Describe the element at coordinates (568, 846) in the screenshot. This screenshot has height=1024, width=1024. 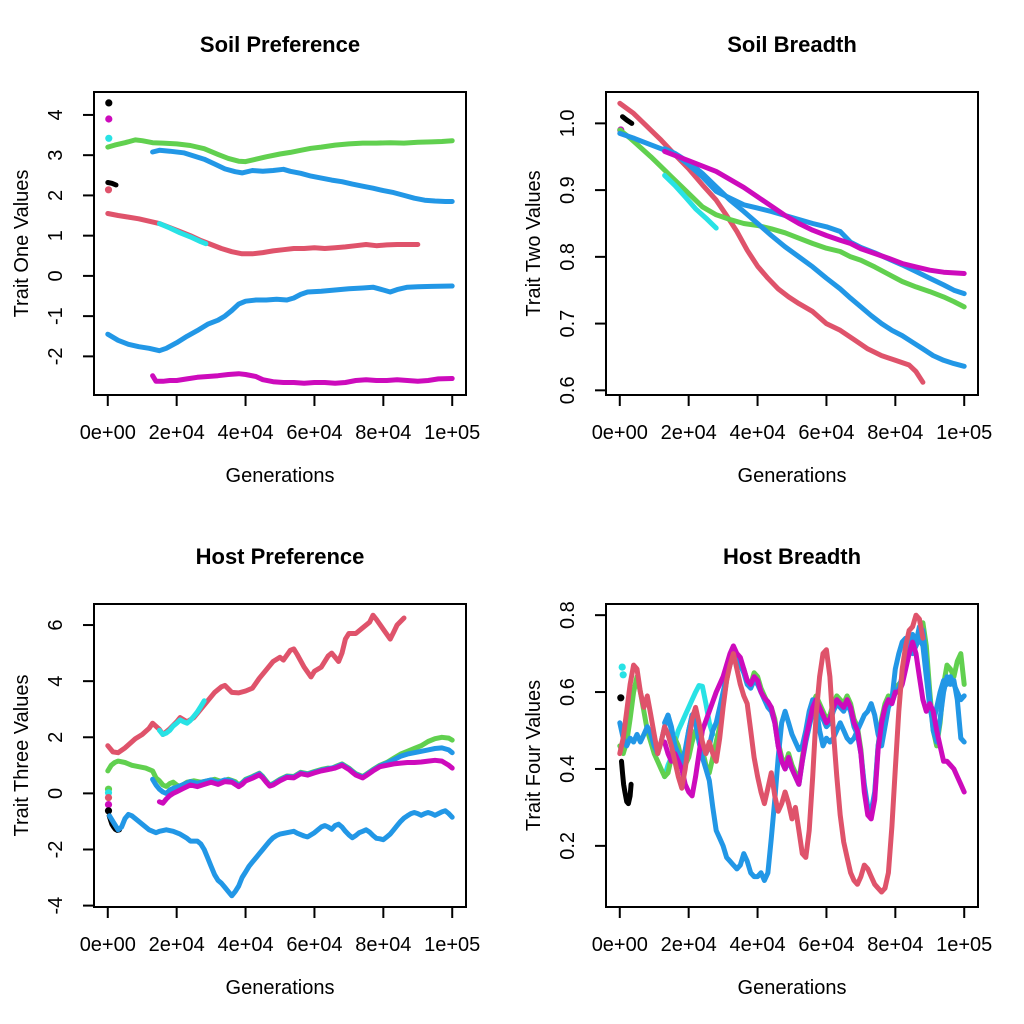
I see `y-tick-label: 0.2` at that location.